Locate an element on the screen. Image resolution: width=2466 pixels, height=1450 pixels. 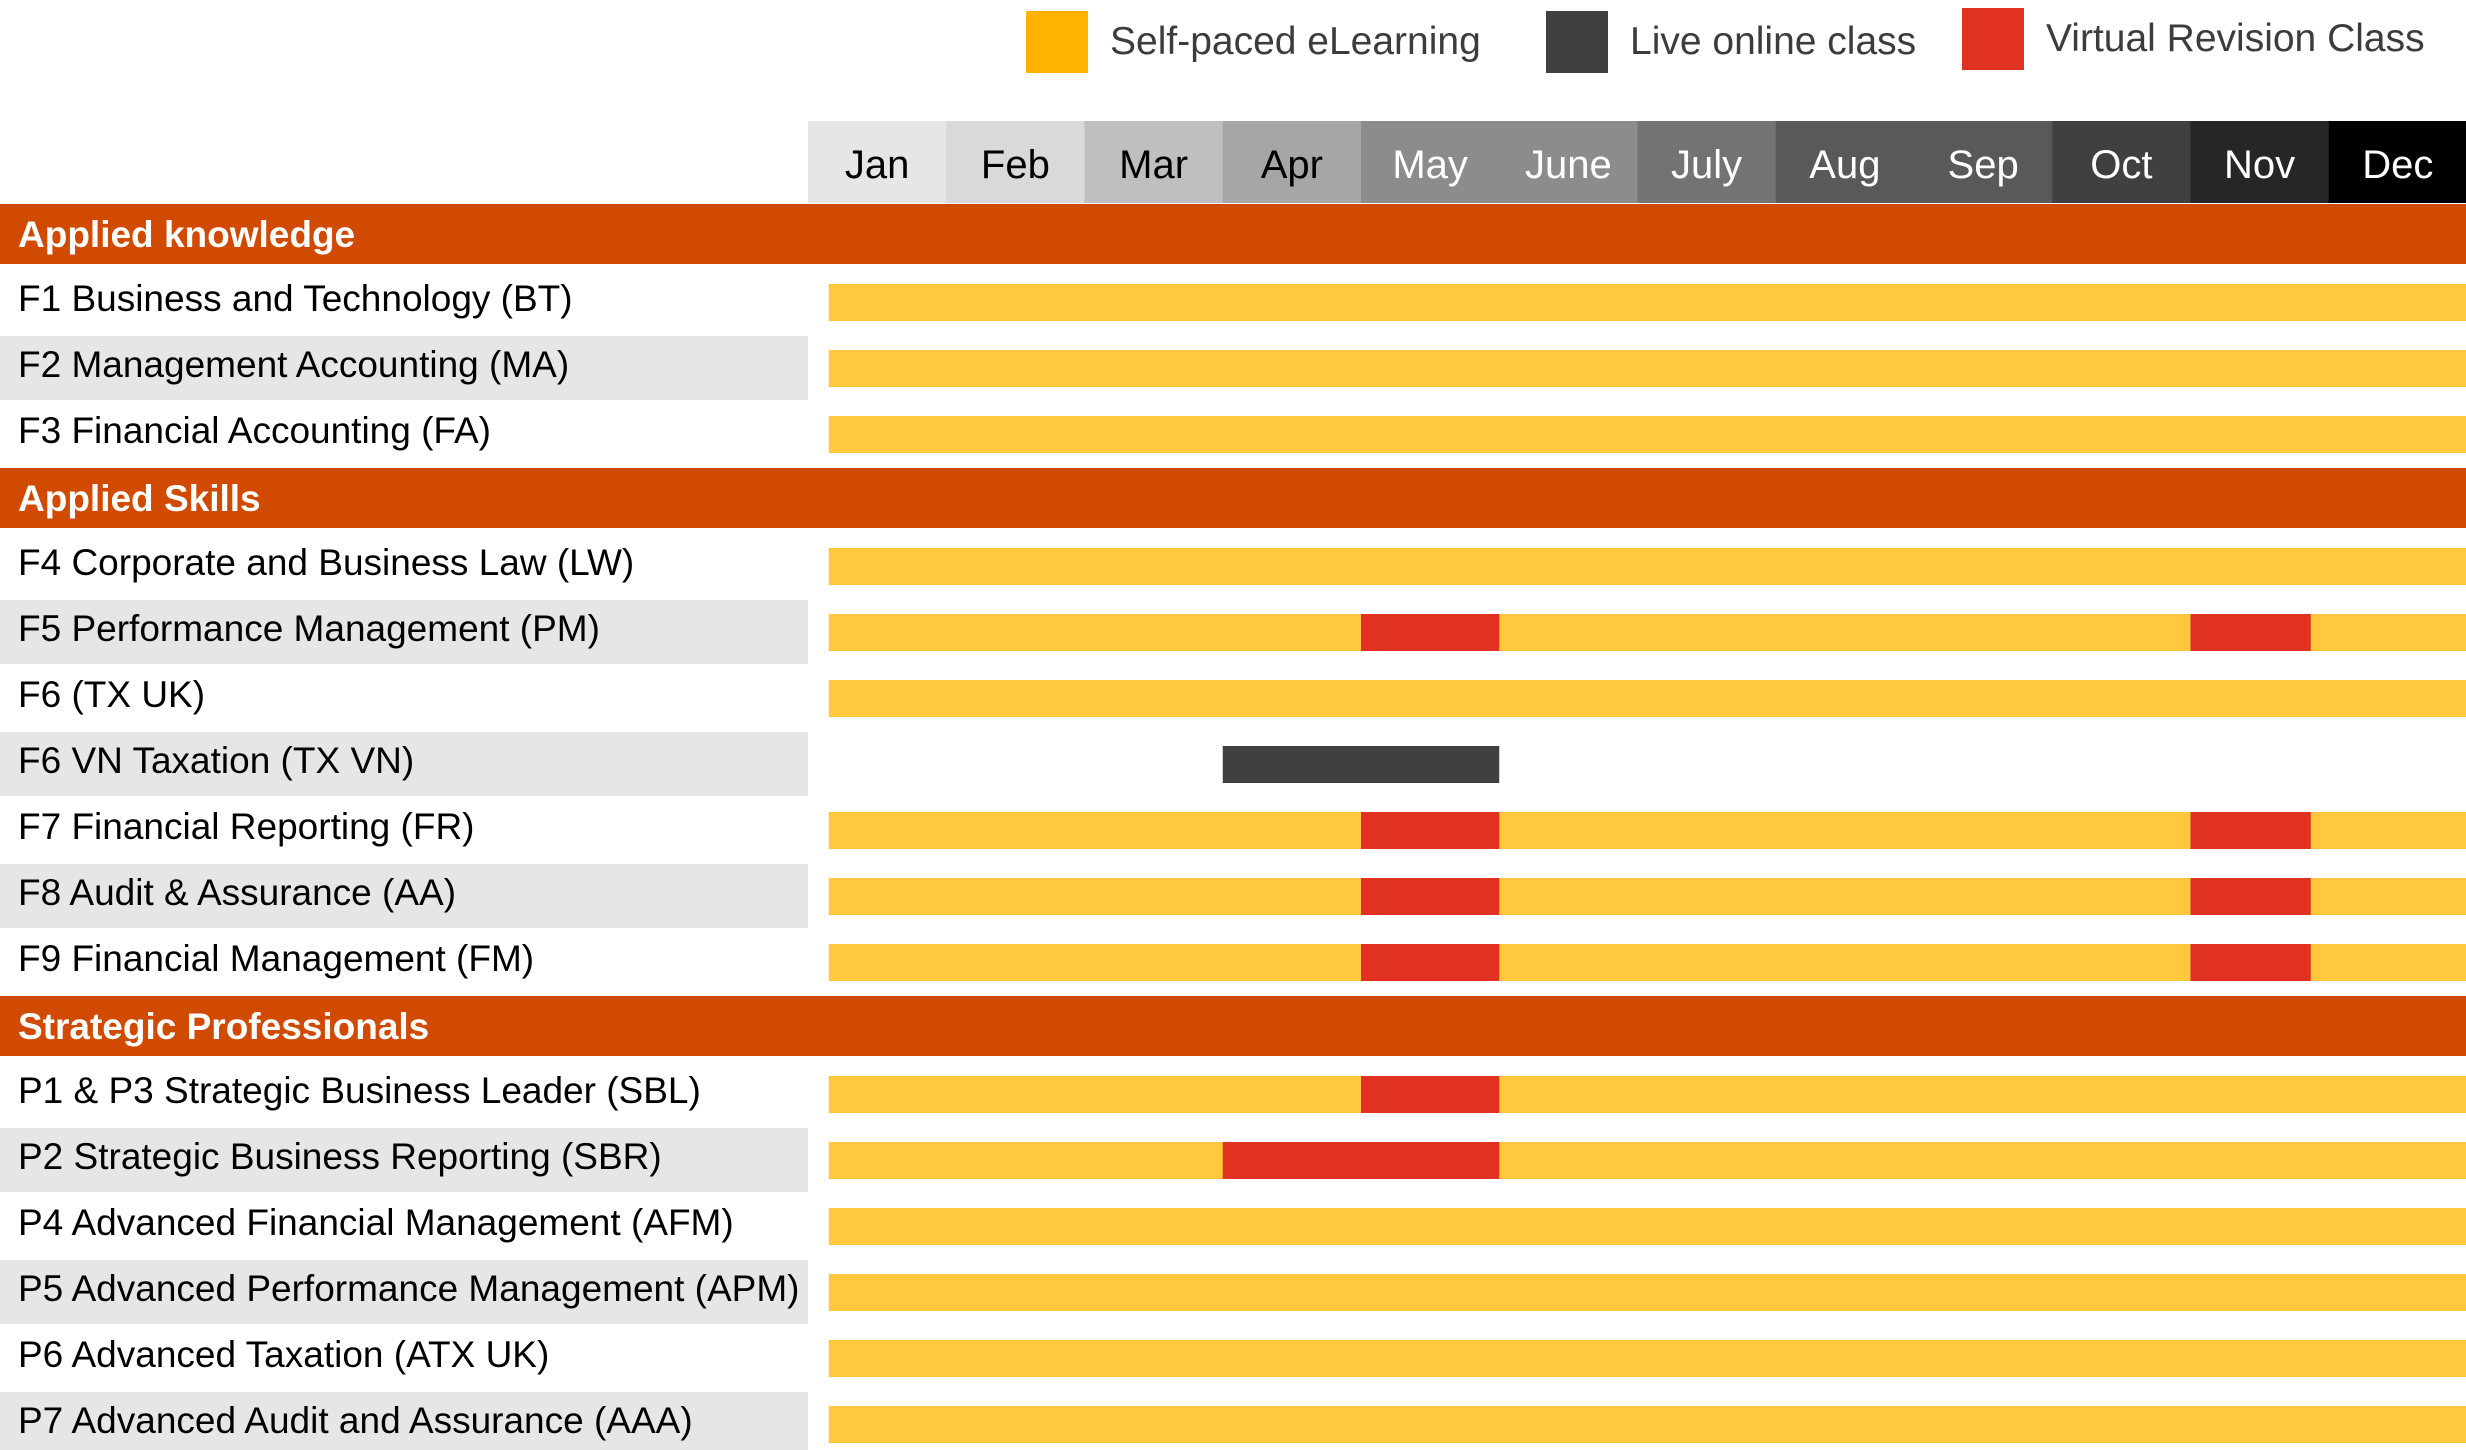
legend-label-elearning: Self-paced eLearning is located at coordinates (1295, 41).